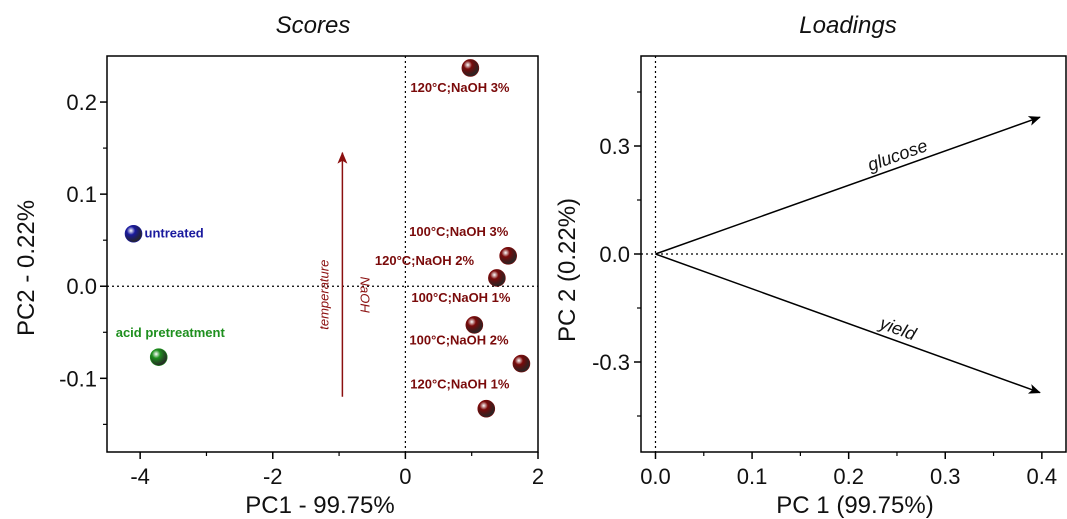 This screenshot has width=1067, height=519. Describe the element at coordinates (538, 476) in the screenshot. I see `scores-x-tick-label: 2` at that location.